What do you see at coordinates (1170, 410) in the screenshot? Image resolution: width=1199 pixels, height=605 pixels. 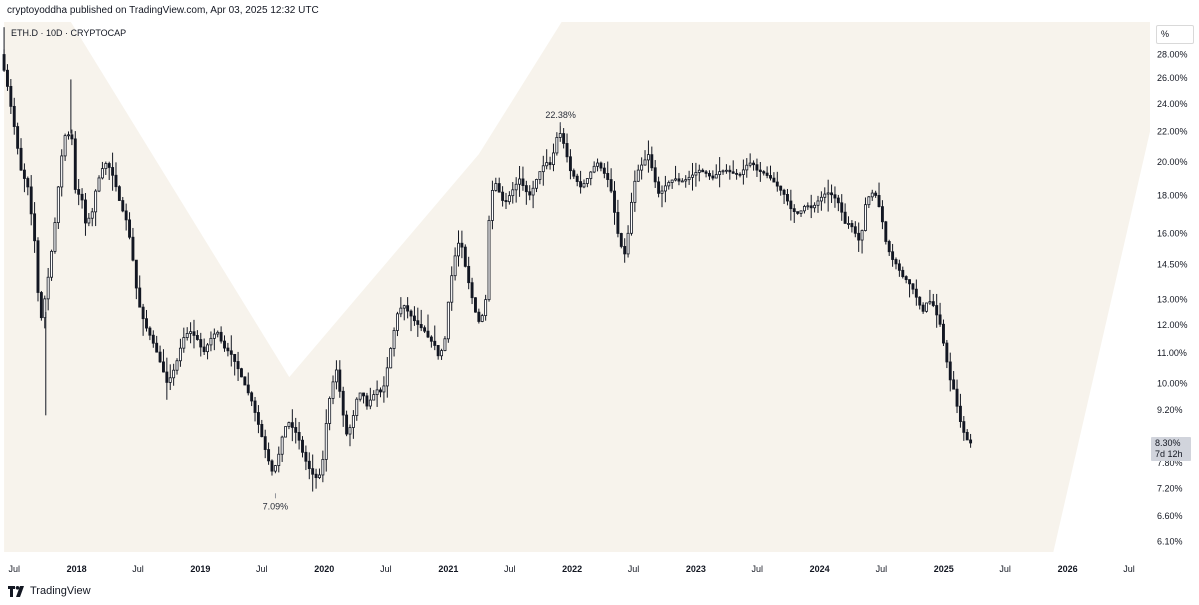 I see `price-tick-label: 9.20%` at bounding box center [1170, 410].